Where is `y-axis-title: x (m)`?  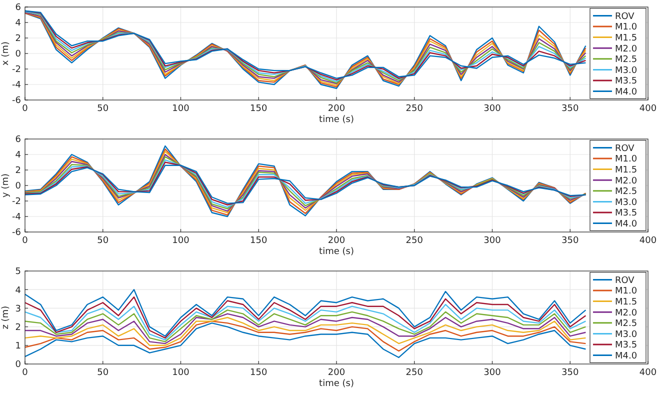 y-axis-title: x (m) is located at coordinates (6, 54).